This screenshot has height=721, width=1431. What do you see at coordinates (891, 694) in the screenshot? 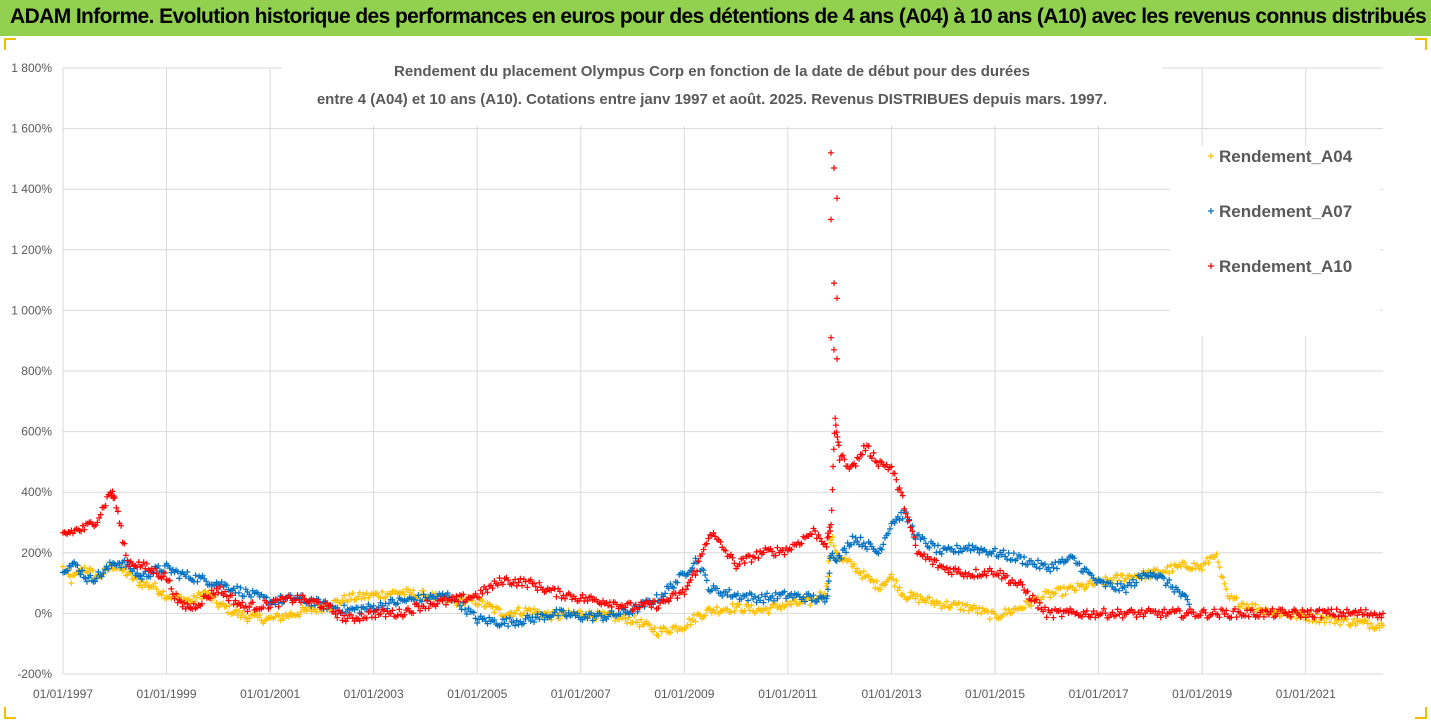
I see `x-tick-label: 01/01/2013` at bounding box center [891, 694].